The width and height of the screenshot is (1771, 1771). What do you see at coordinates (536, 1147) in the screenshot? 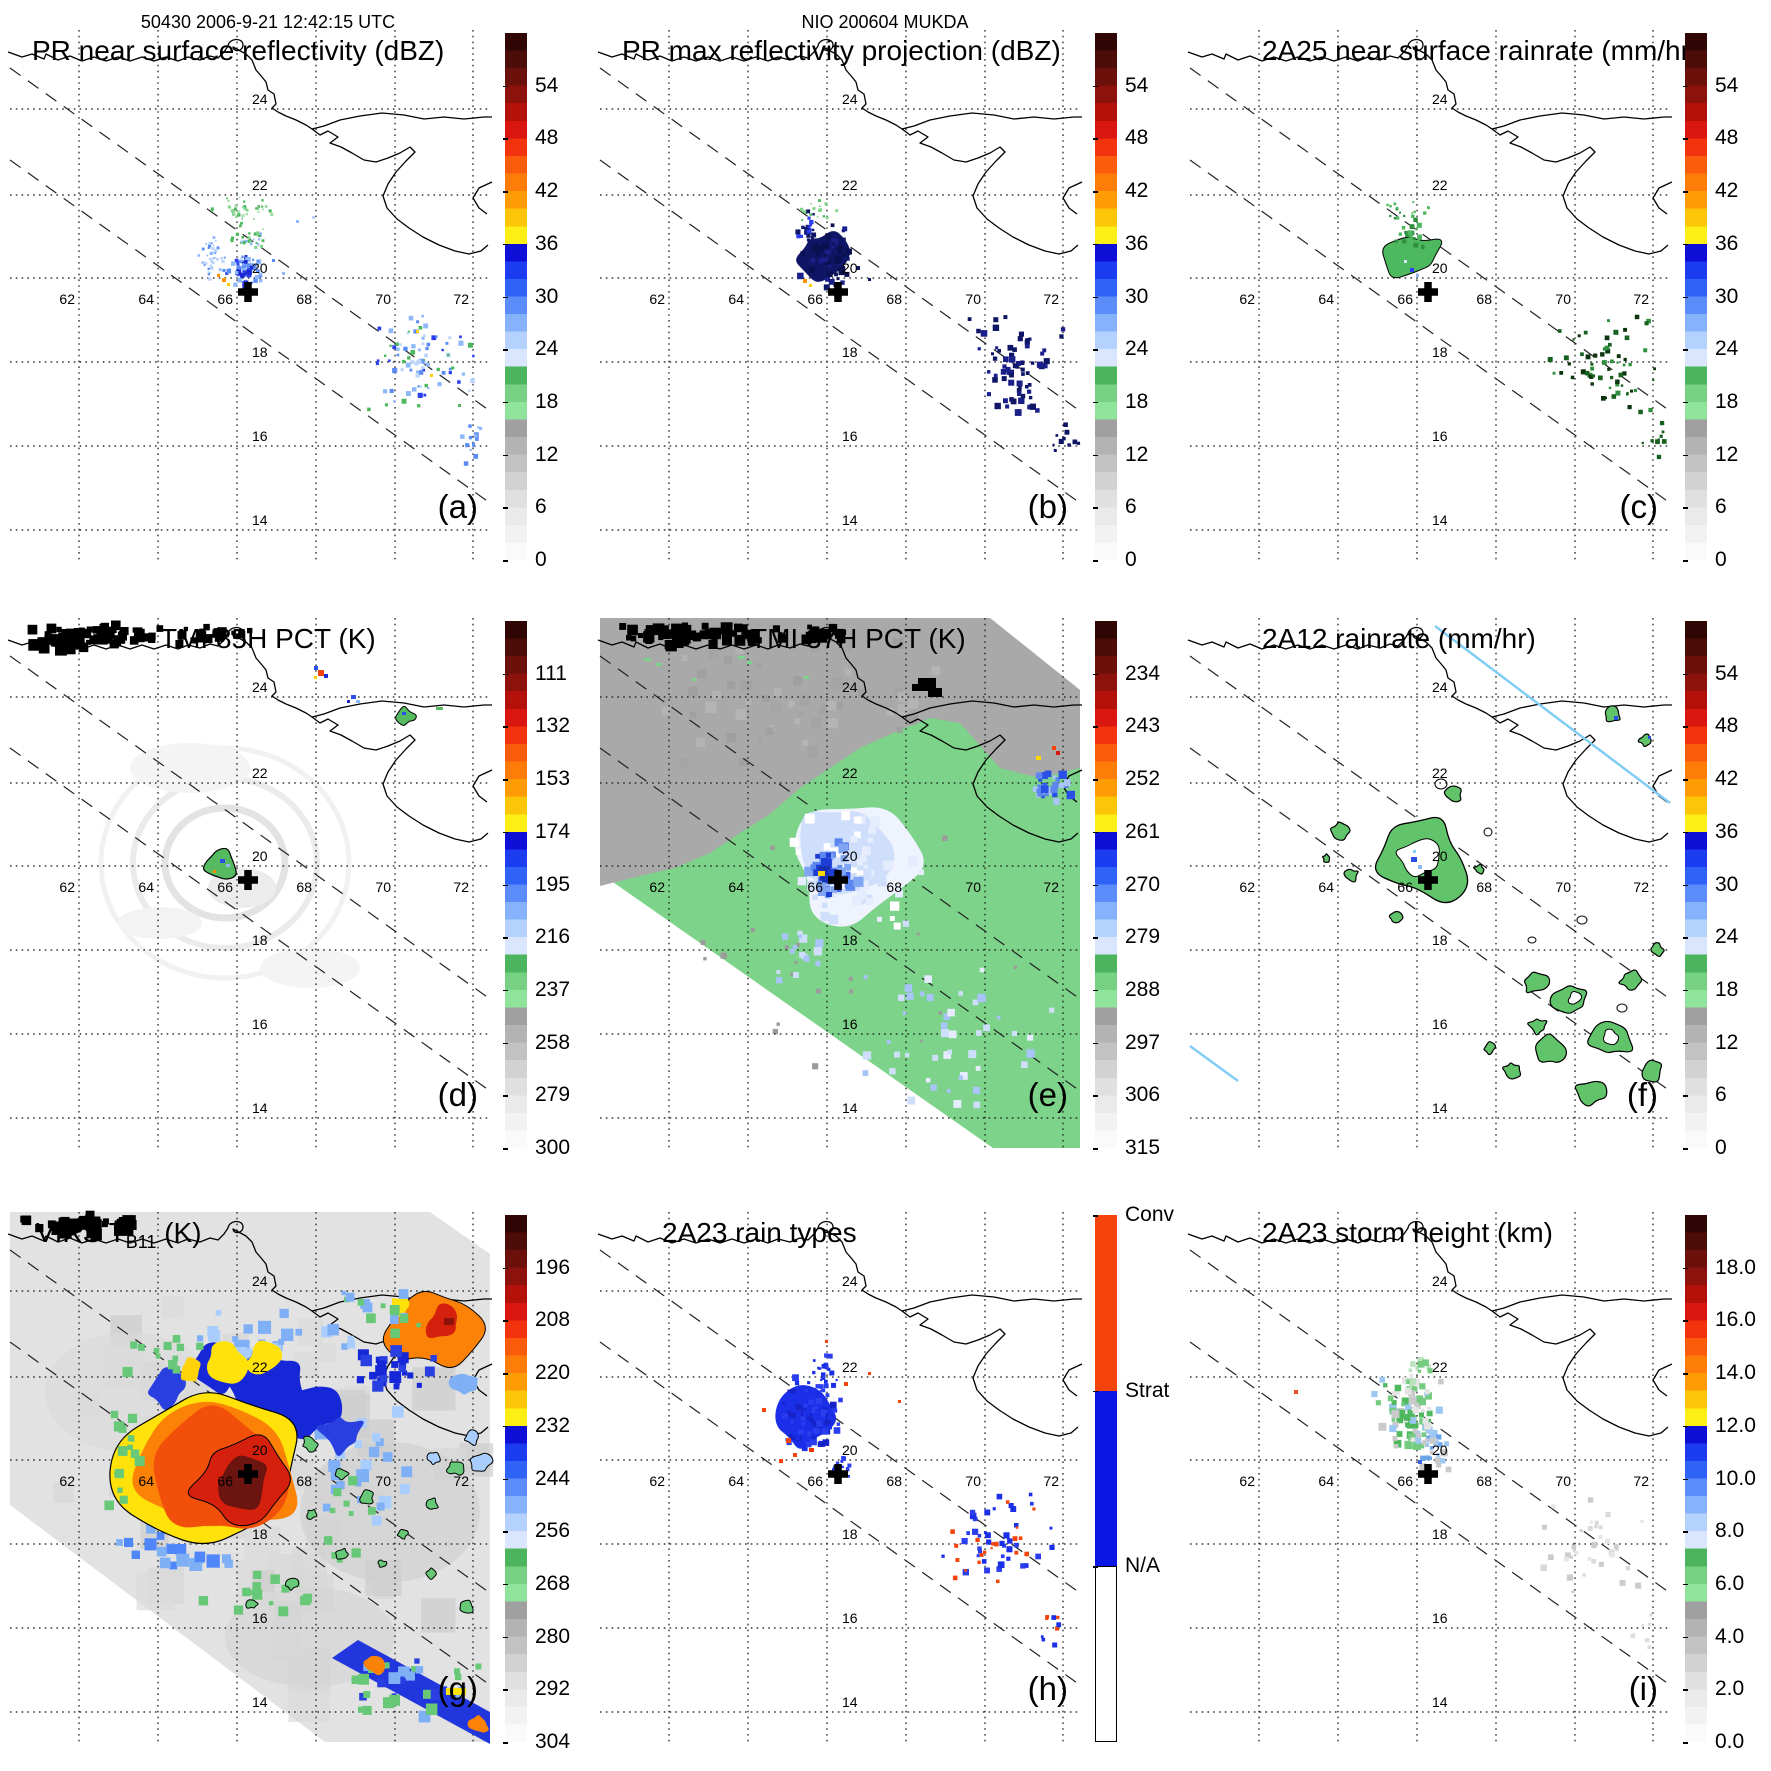
I see `colorbar-tick-label: 300` at bounding box center [536, 1147].